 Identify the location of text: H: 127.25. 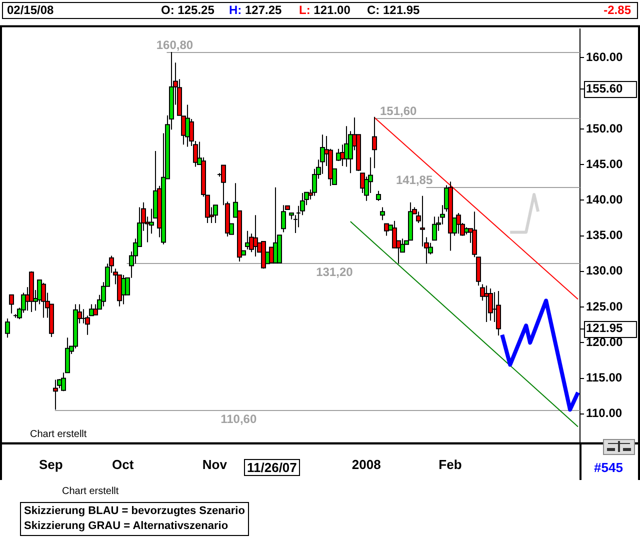
(255, 10).